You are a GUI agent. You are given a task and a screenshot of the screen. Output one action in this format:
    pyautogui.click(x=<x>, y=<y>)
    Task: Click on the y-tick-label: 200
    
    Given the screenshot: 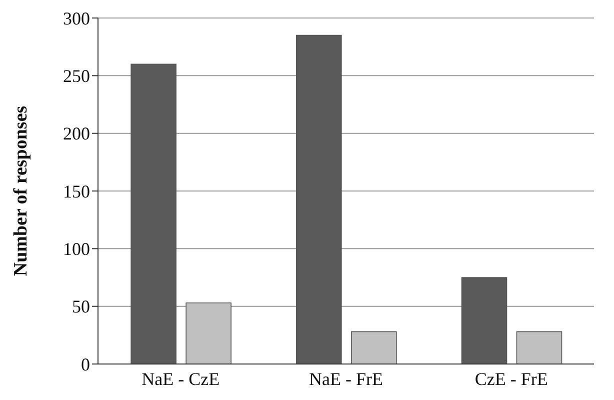 What is the action you would take?
    pyautogui.click(x=76, y=134)
    